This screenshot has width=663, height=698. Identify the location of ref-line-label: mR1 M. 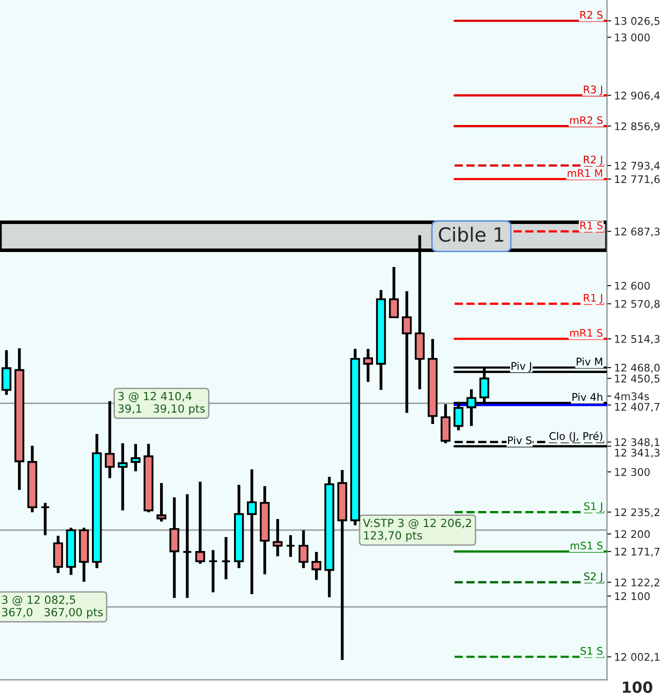
(585, 173).